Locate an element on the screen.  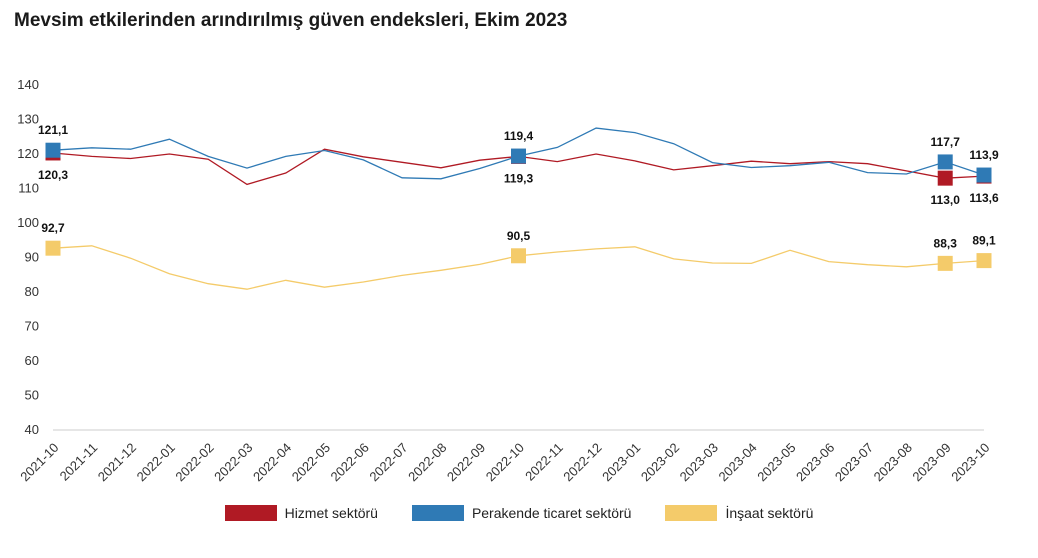
x-tick-label: 2022-03 is located at coordinates (233, 462).